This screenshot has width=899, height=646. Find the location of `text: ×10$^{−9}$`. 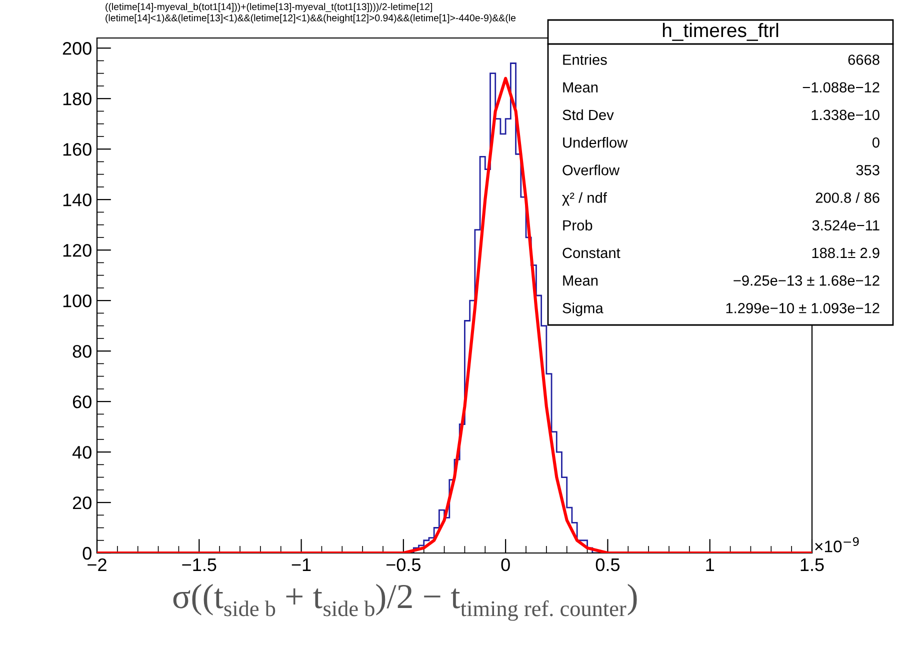

text: ×10$^{−9}$ is located at coordinates (837, 544).